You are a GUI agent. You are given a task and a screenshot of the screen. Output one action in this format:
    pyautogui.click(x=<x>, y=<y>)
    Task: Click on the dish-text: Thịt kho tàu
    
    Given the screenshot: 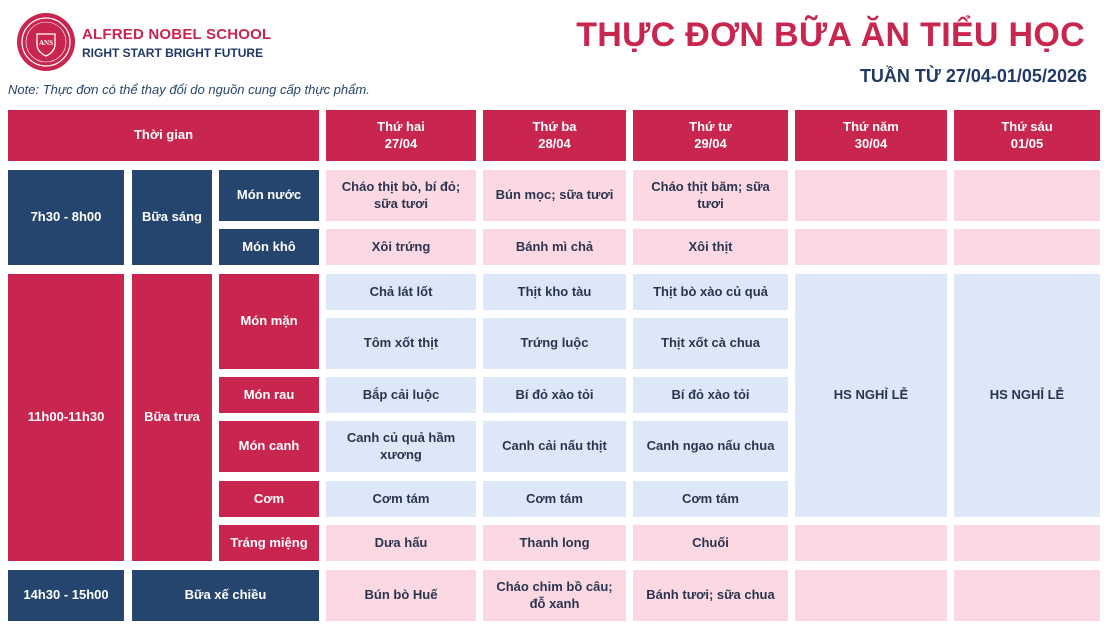 What is the action you would take?
    pyautogui.click(x=554, y=291)
    